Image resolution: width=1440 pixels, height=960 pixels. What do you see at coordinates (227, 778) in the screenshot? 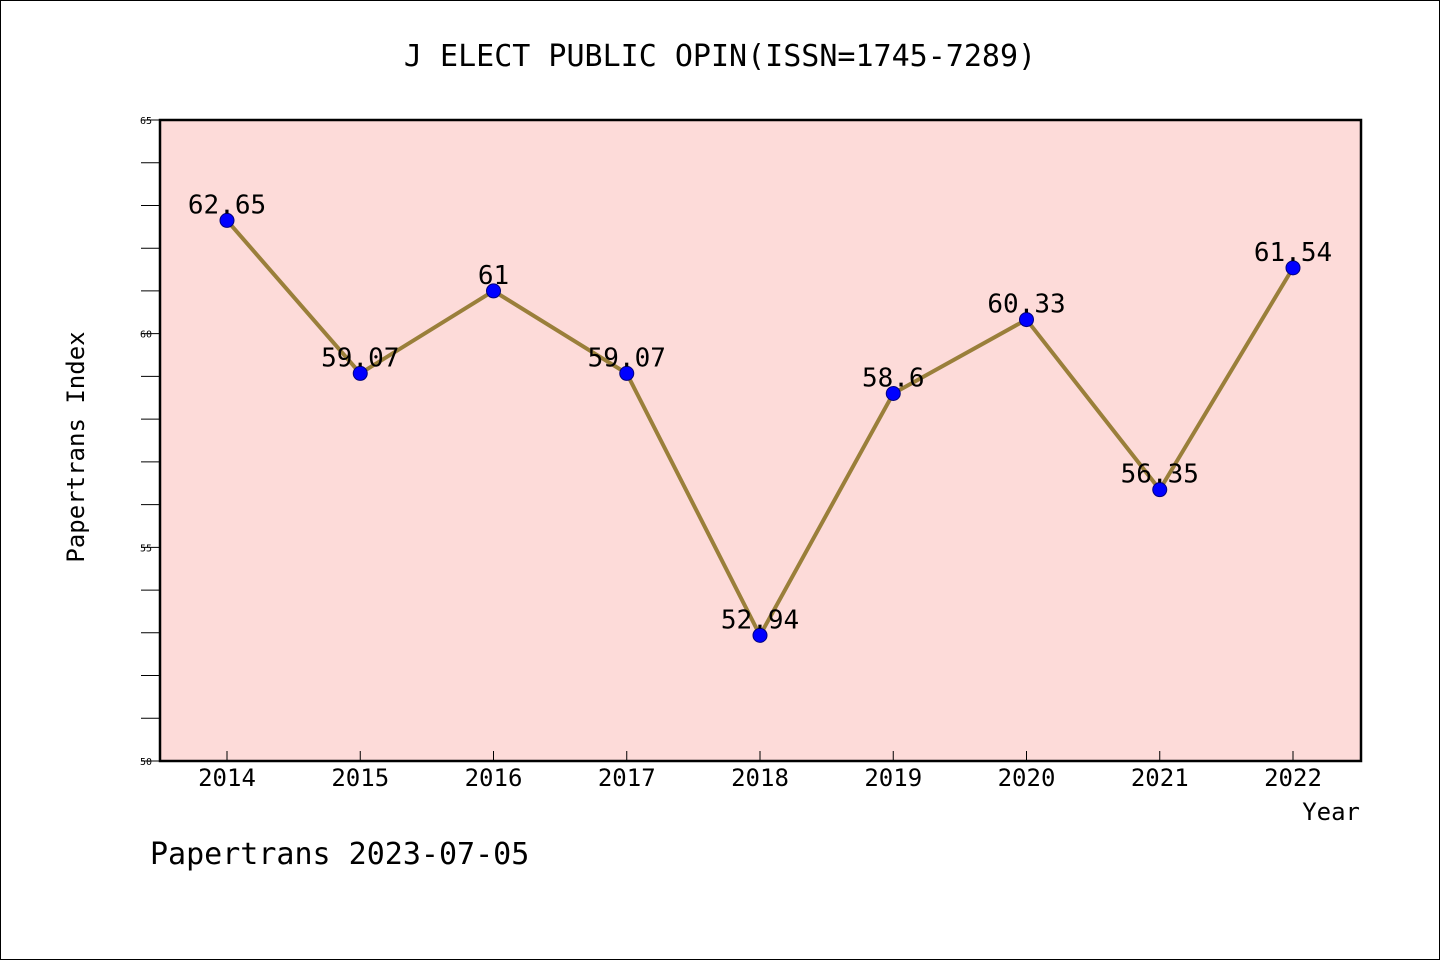
I see `x-tick-label: 2014` at bounding box center [227, 778].